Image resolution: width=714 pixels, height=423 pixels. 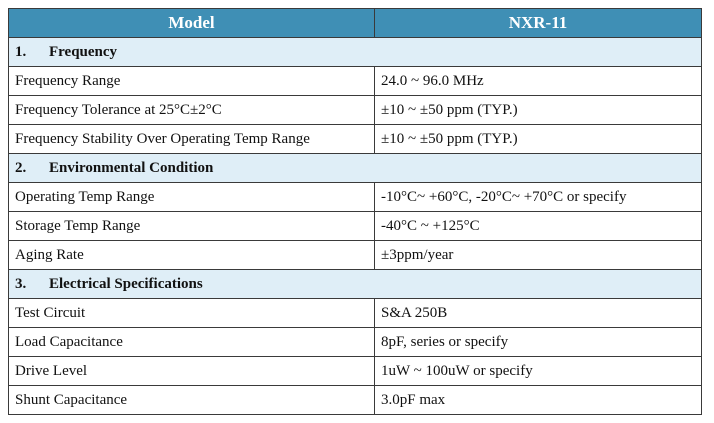 I want to click on header-model-value: NXR-11, so click(x=538, y=23).